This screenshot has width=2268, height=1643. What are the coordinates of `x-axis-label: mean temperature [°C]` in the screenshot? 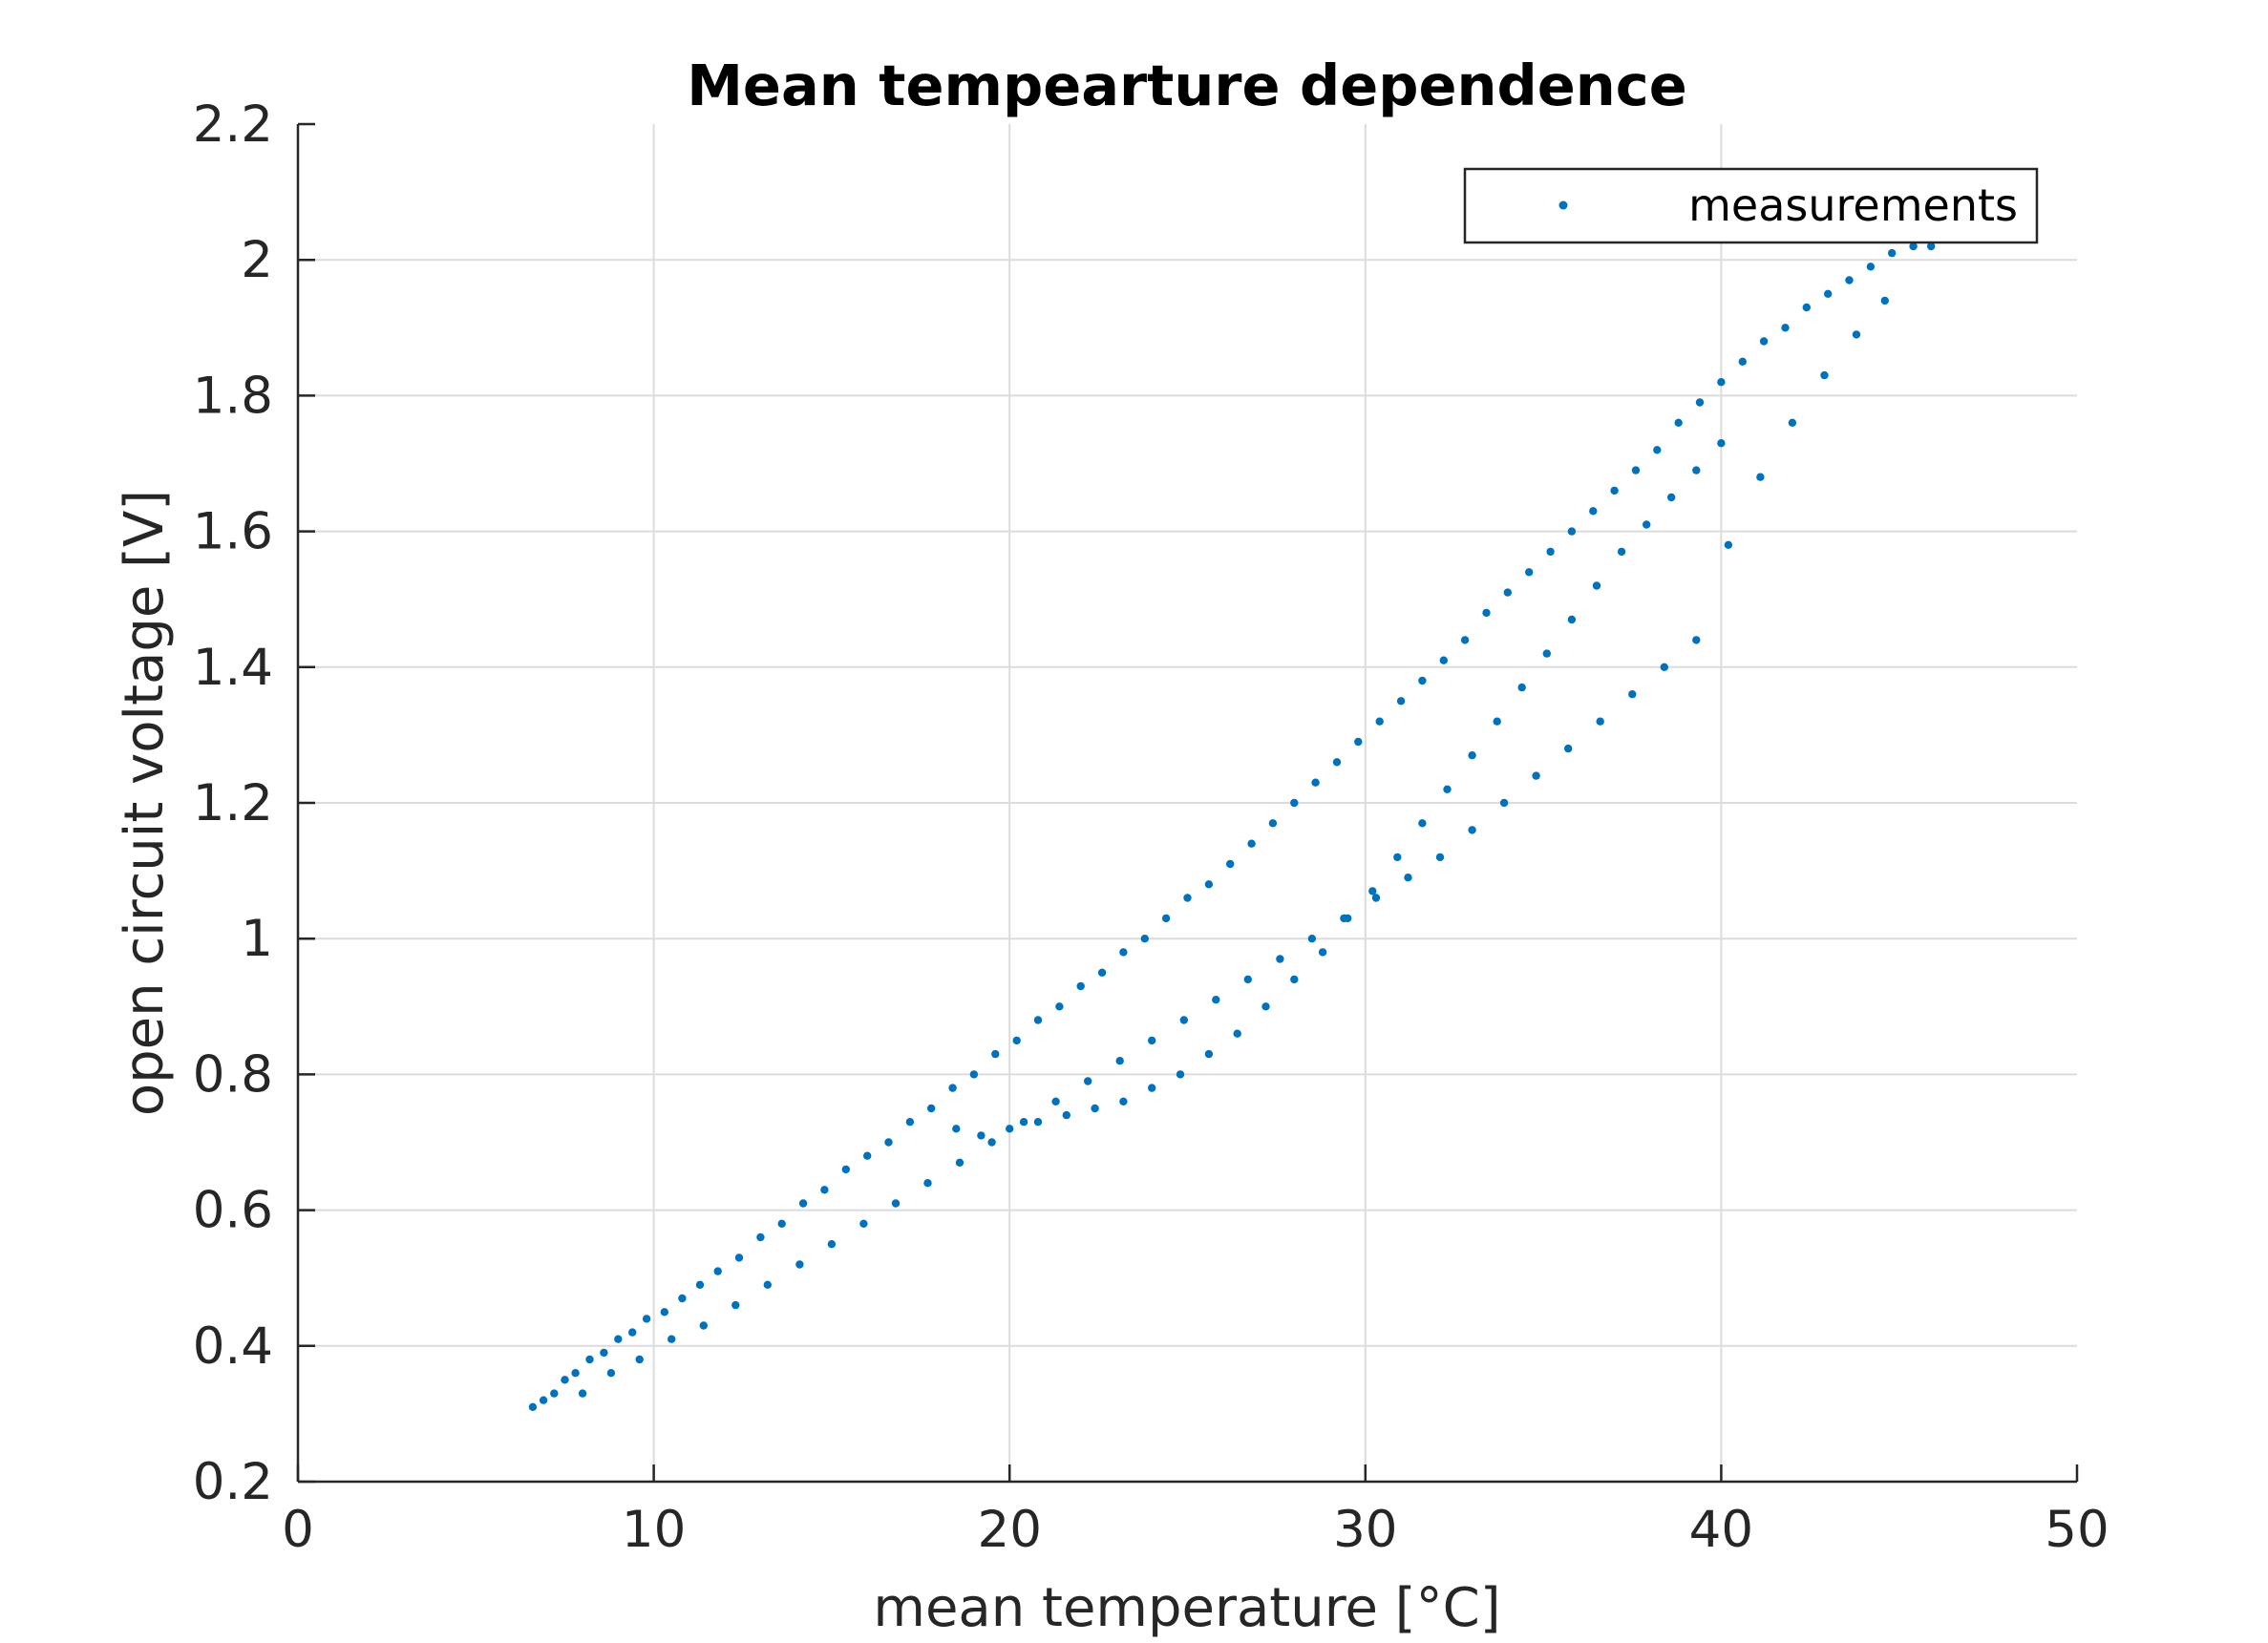 It's located at (1186, 1608).